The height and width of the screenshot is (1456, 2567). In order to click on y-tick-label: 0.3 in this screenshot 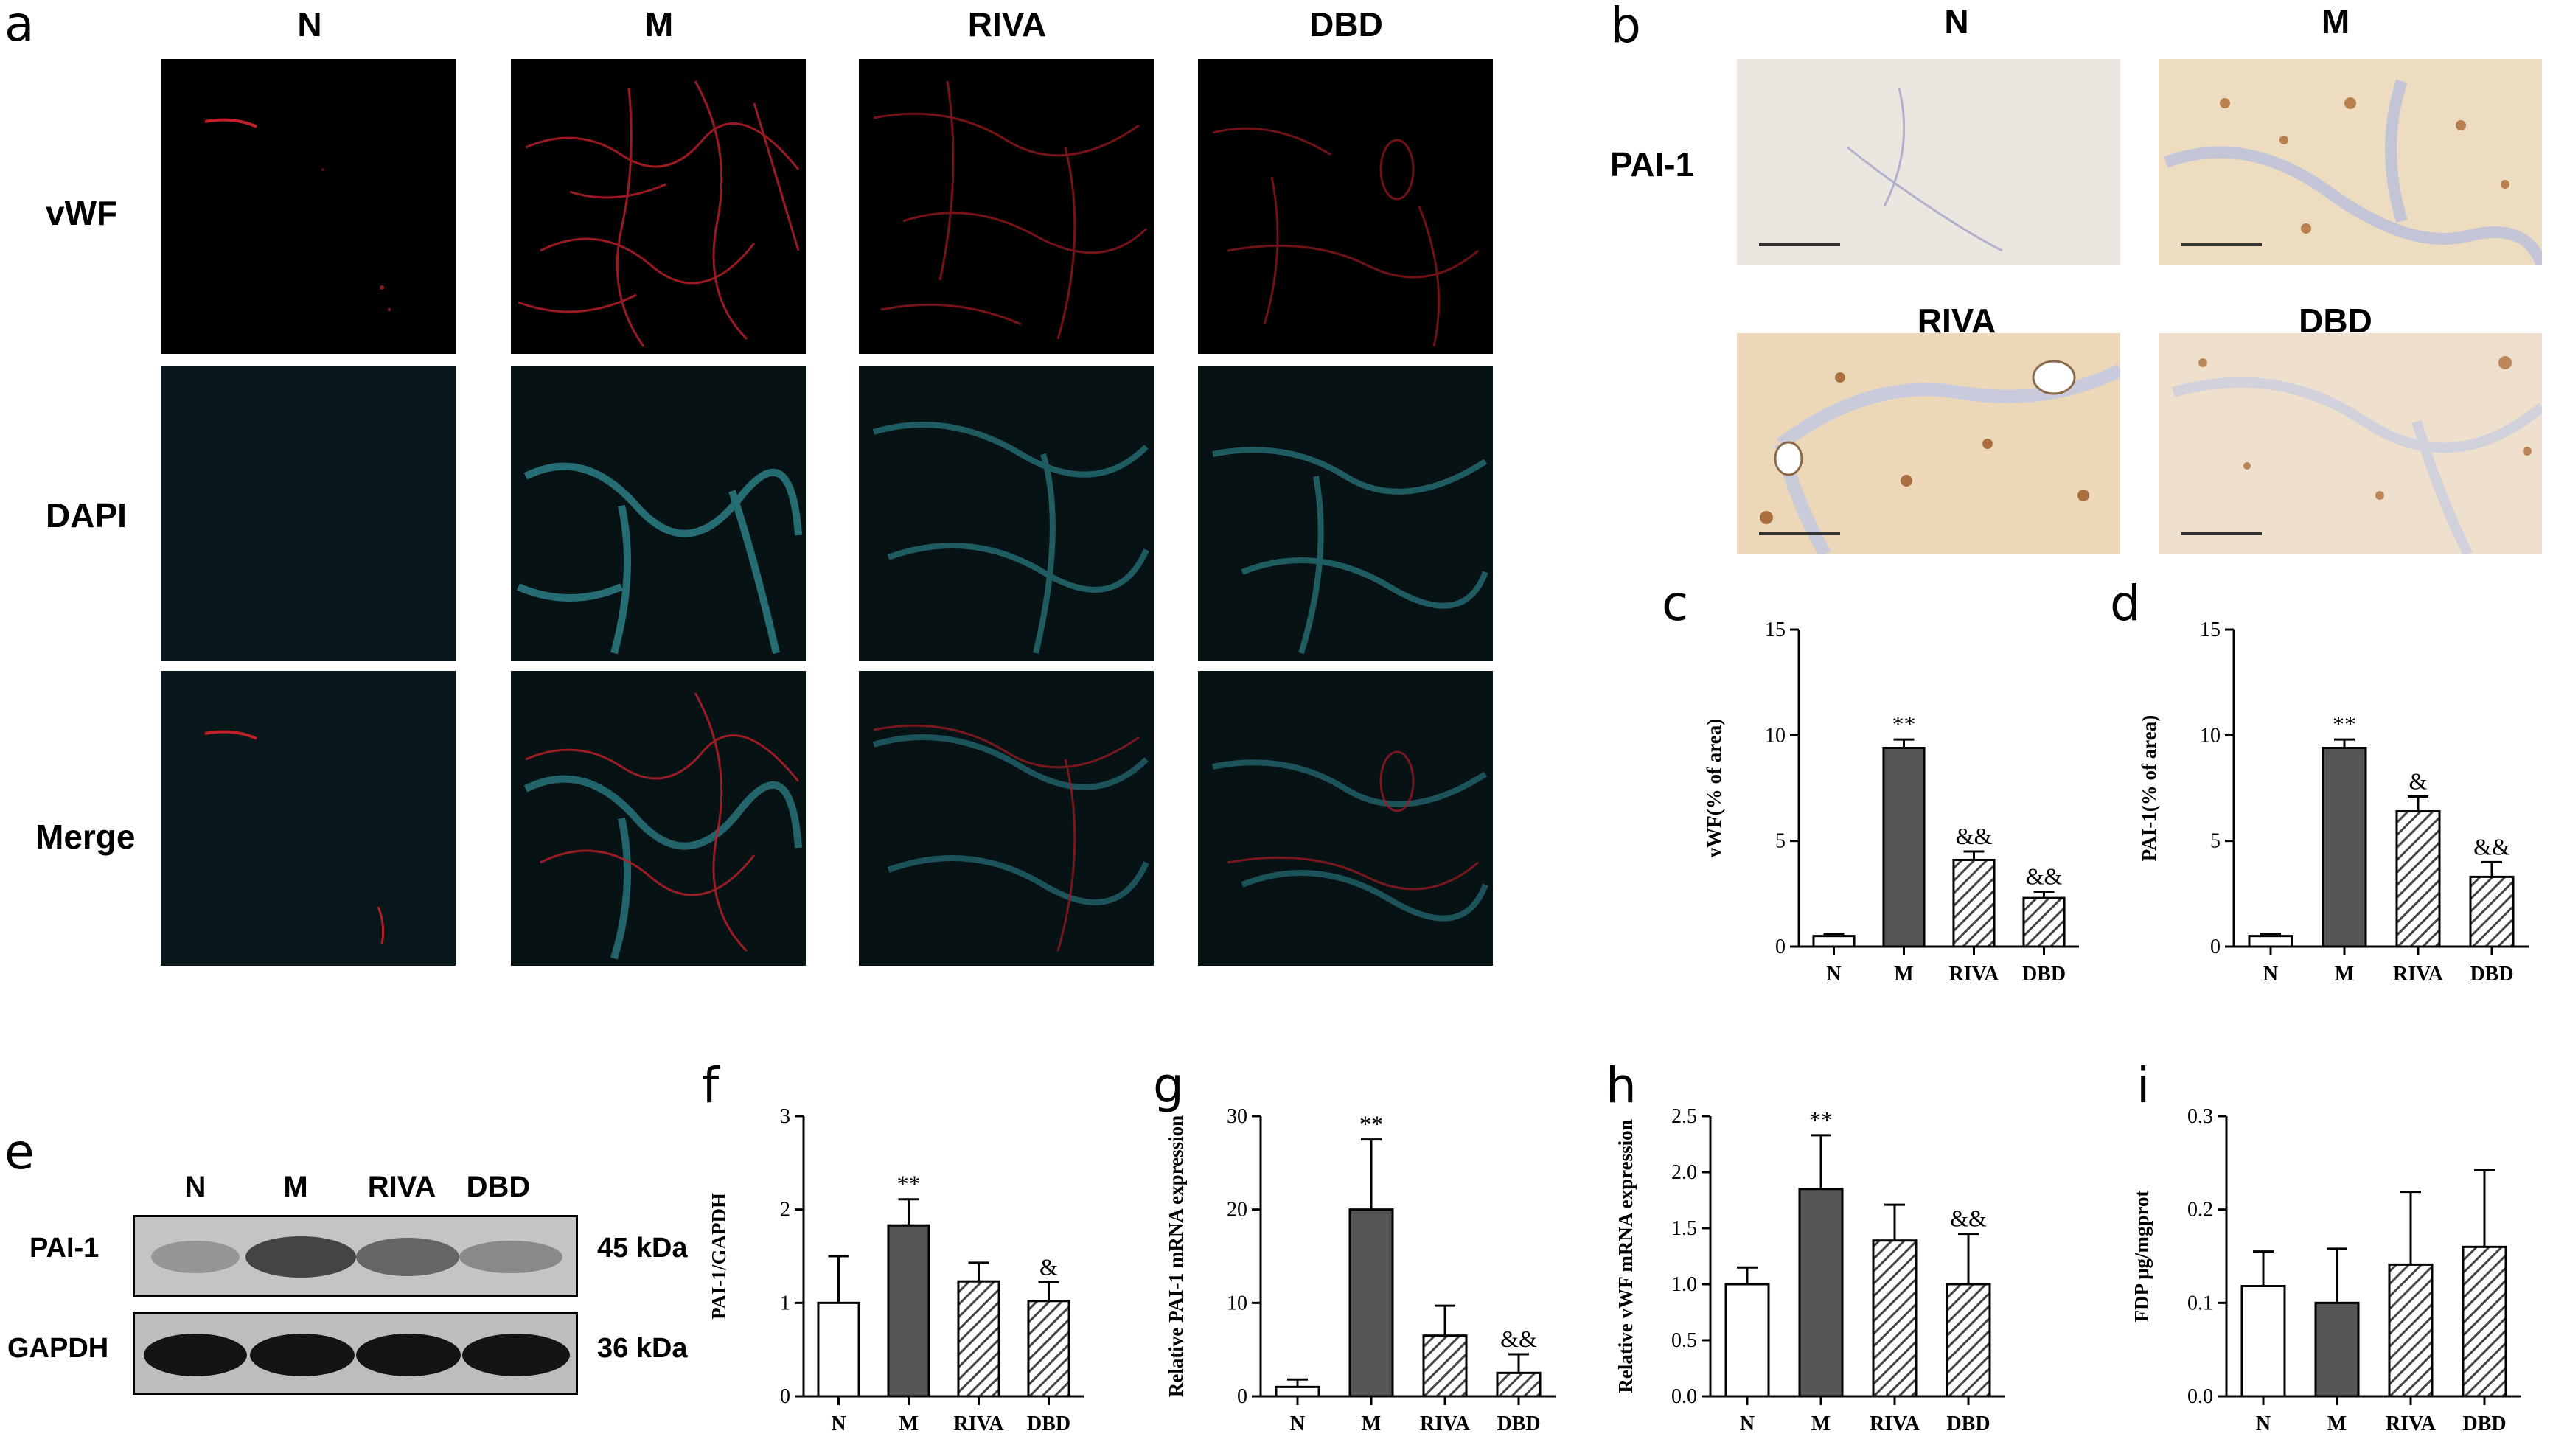, I will do `click(2200, 1116)`.